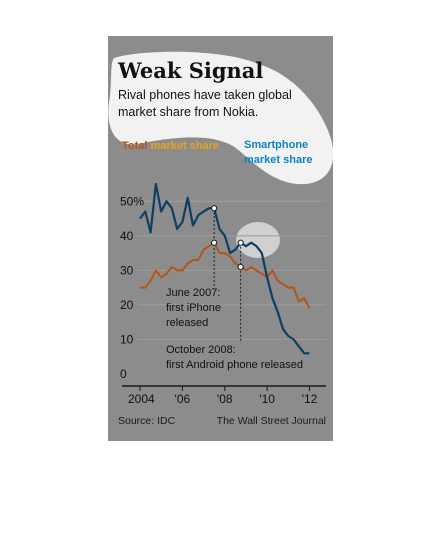 Image resolution: width=442 pixels, height=536 pixels. What do you see at coordinates (127, 270) in the screenshot?
I see `y-tick-30: 30` at bounding box center [127, 270].